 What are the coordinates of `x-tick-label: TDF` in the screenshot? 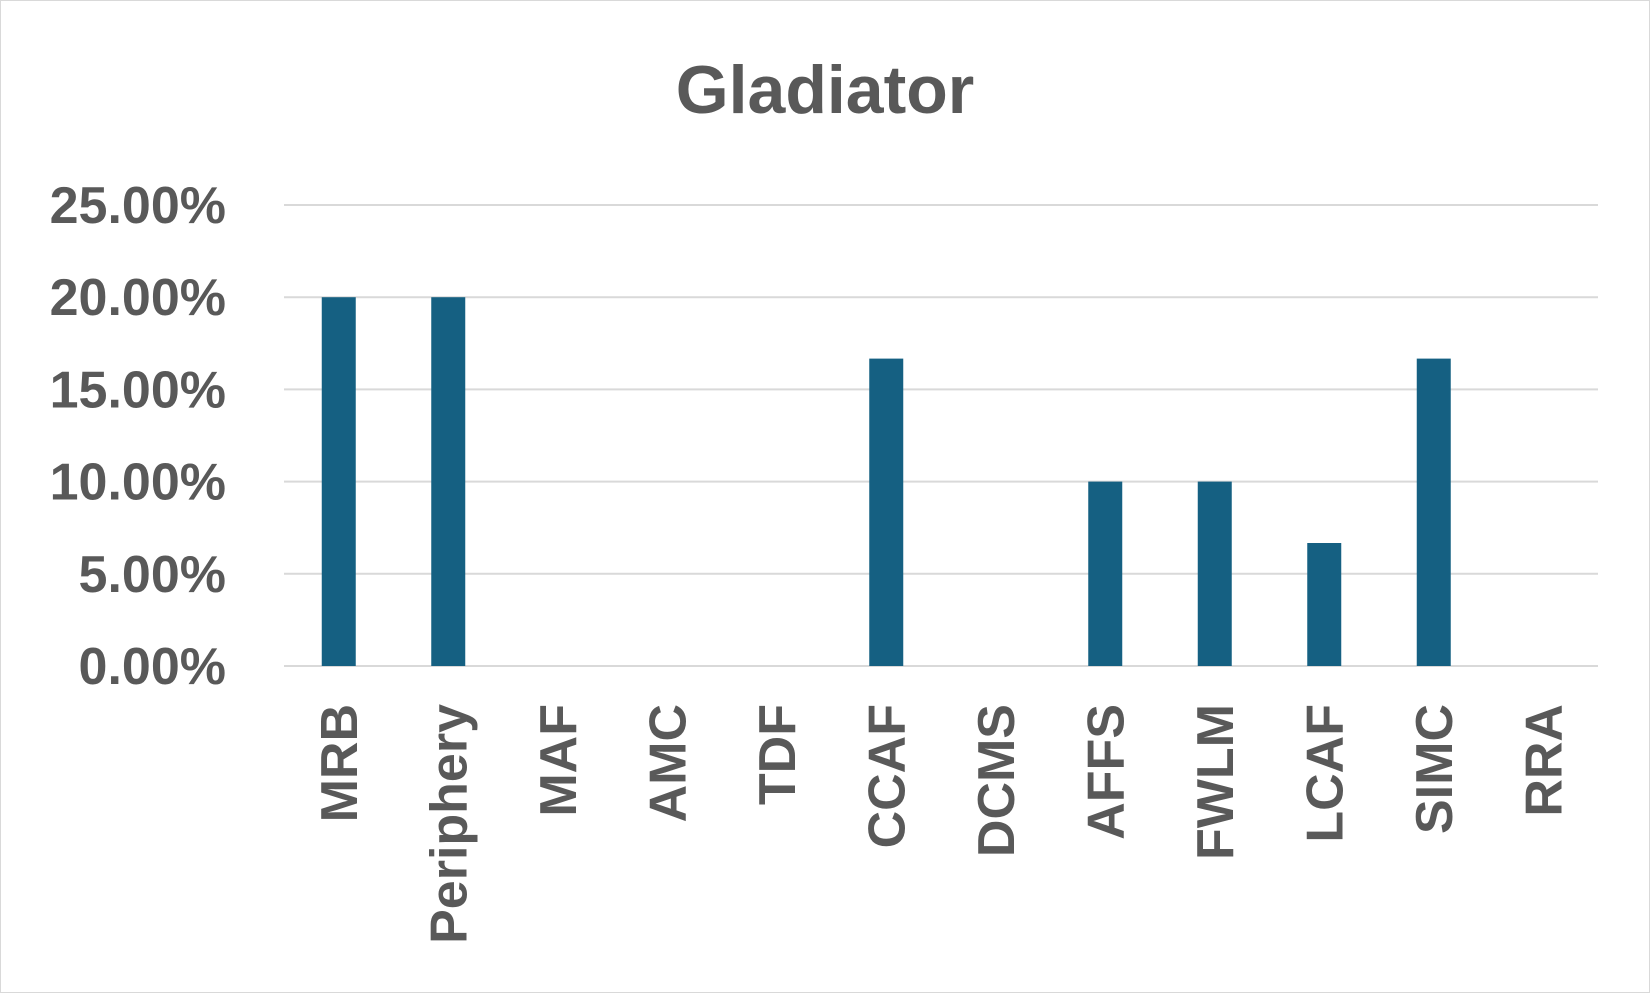 It's located at (778, 754).